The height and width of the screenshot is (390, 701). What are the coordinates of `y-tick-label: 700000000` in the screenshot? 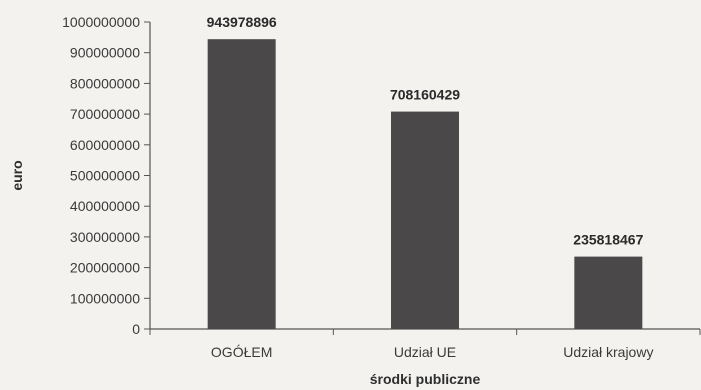 It's located at (105, 114).